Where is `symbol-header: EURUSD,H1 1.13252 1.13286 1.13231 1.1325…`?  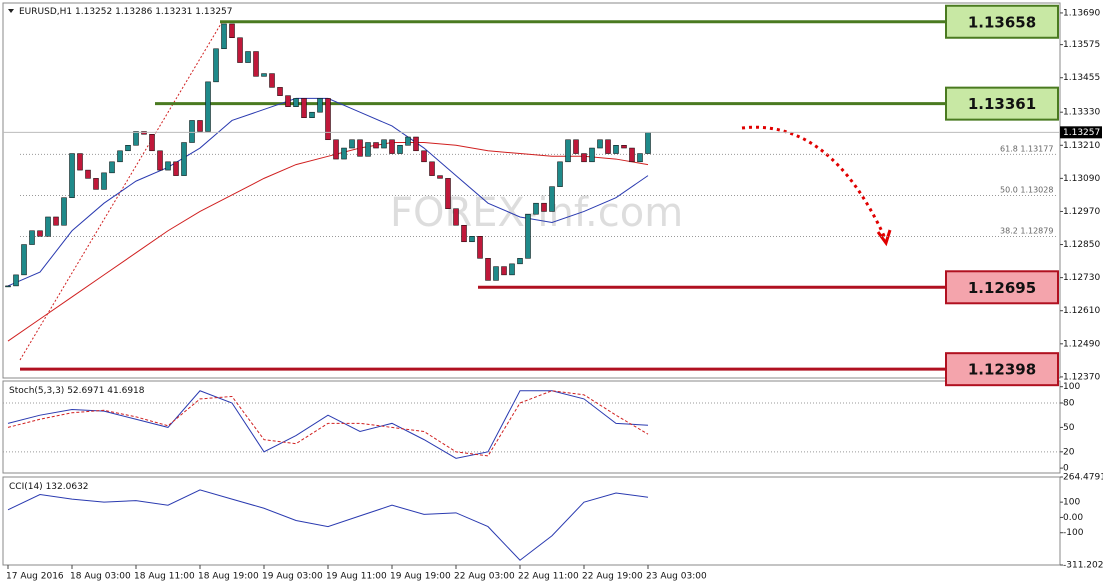 symbol-header: EURUSD,H1 1.13252 1.13286 1.13231 1.1325… is located at coordinates (126, 12).